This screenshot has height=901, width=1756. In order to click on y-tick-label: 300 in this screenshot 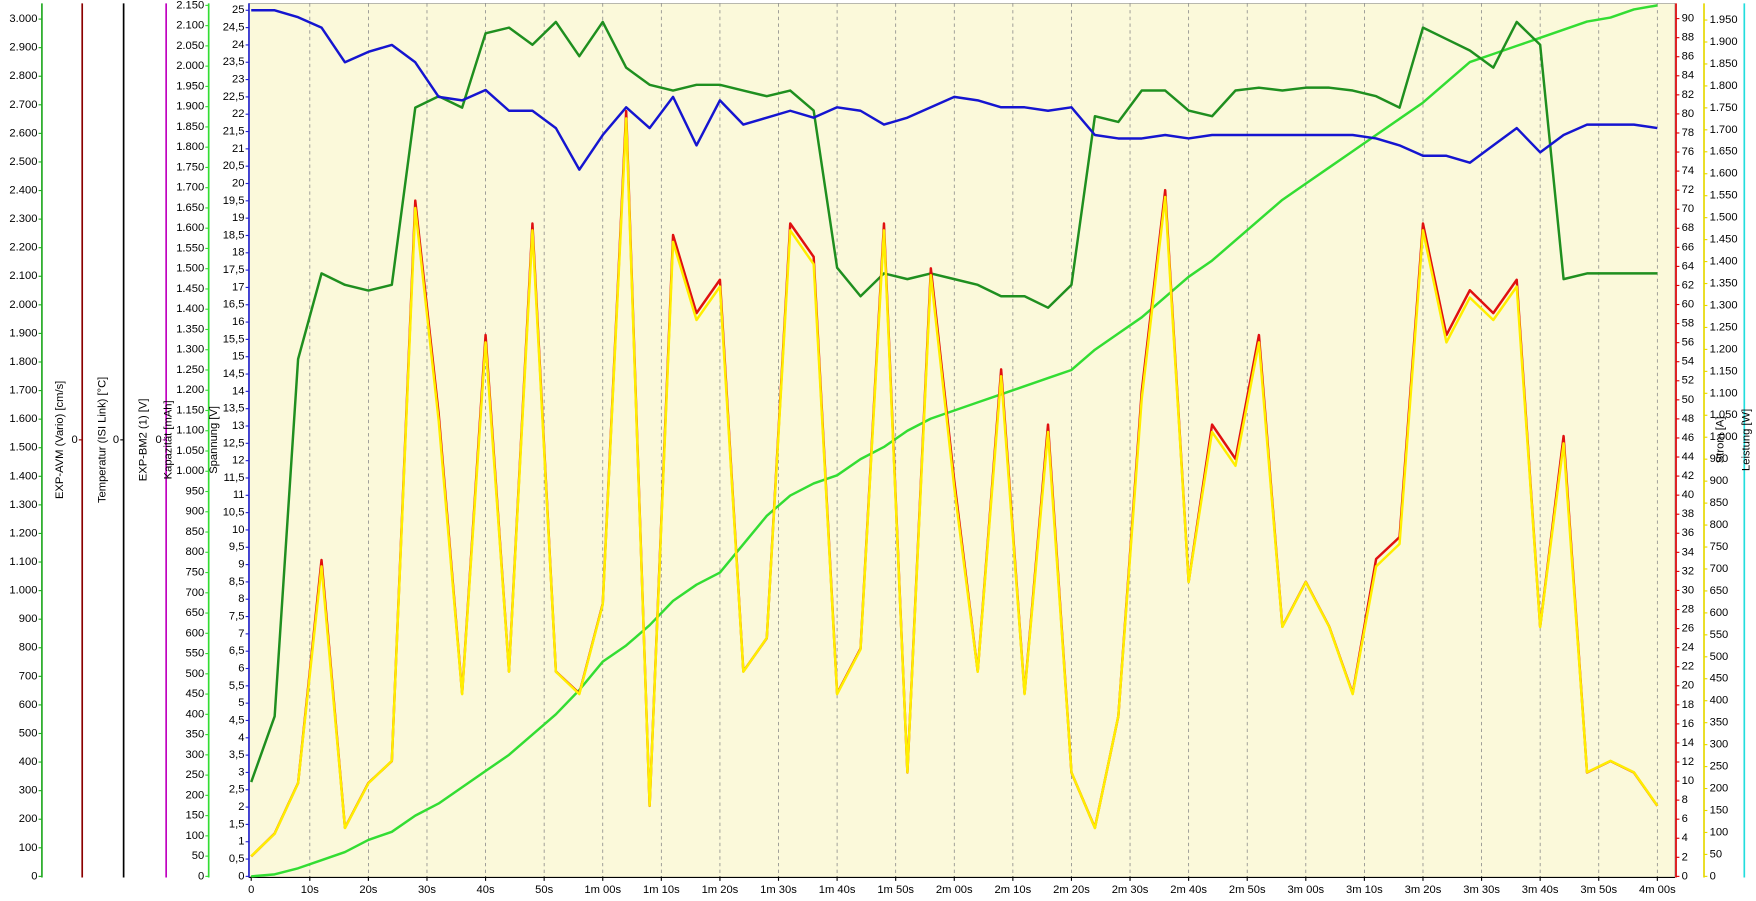, I will do `click(195, 755)`.